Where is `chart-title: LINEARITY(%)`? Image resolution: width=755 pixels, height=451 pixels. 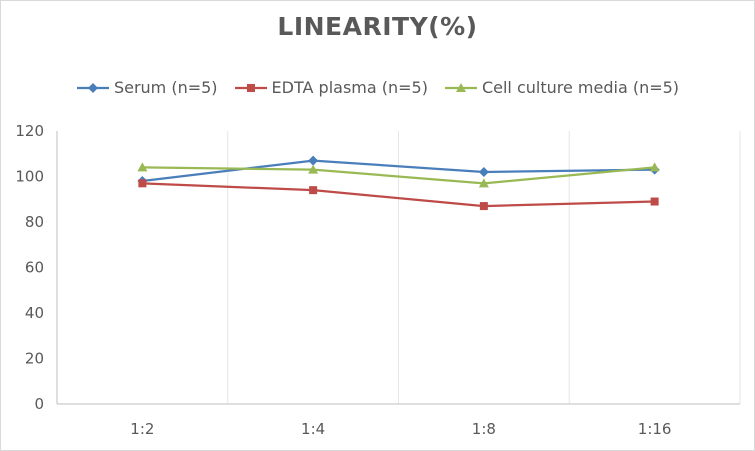 chart-title: LINEARITY(%) is located at coordinates (377, 26).